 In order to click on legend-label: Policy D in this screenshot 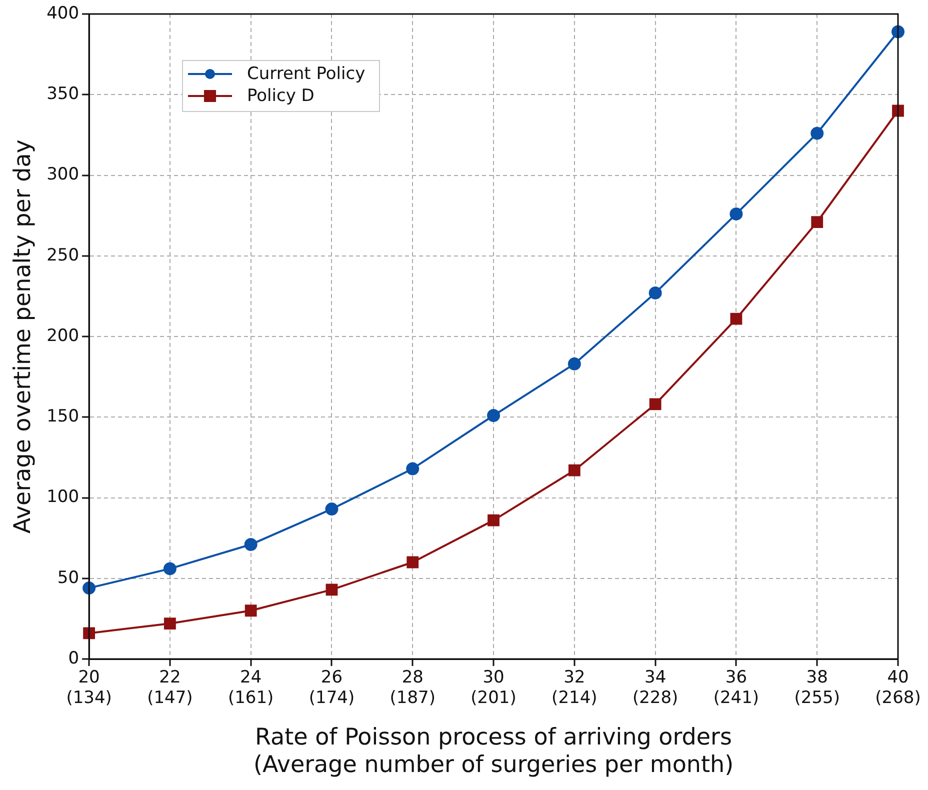, I will do `click(280, 96)`.